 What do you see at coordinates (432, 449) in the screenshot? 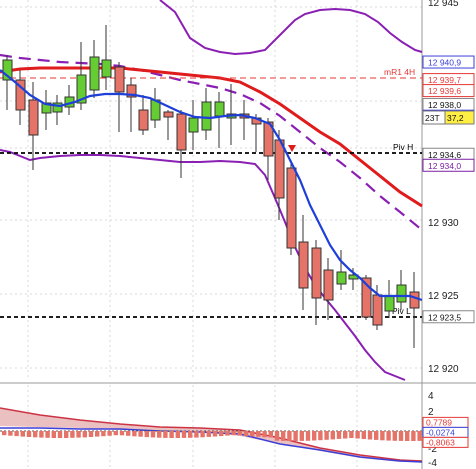
I see `osc-tick-neg2: -2` at bounding box center [432, 449].